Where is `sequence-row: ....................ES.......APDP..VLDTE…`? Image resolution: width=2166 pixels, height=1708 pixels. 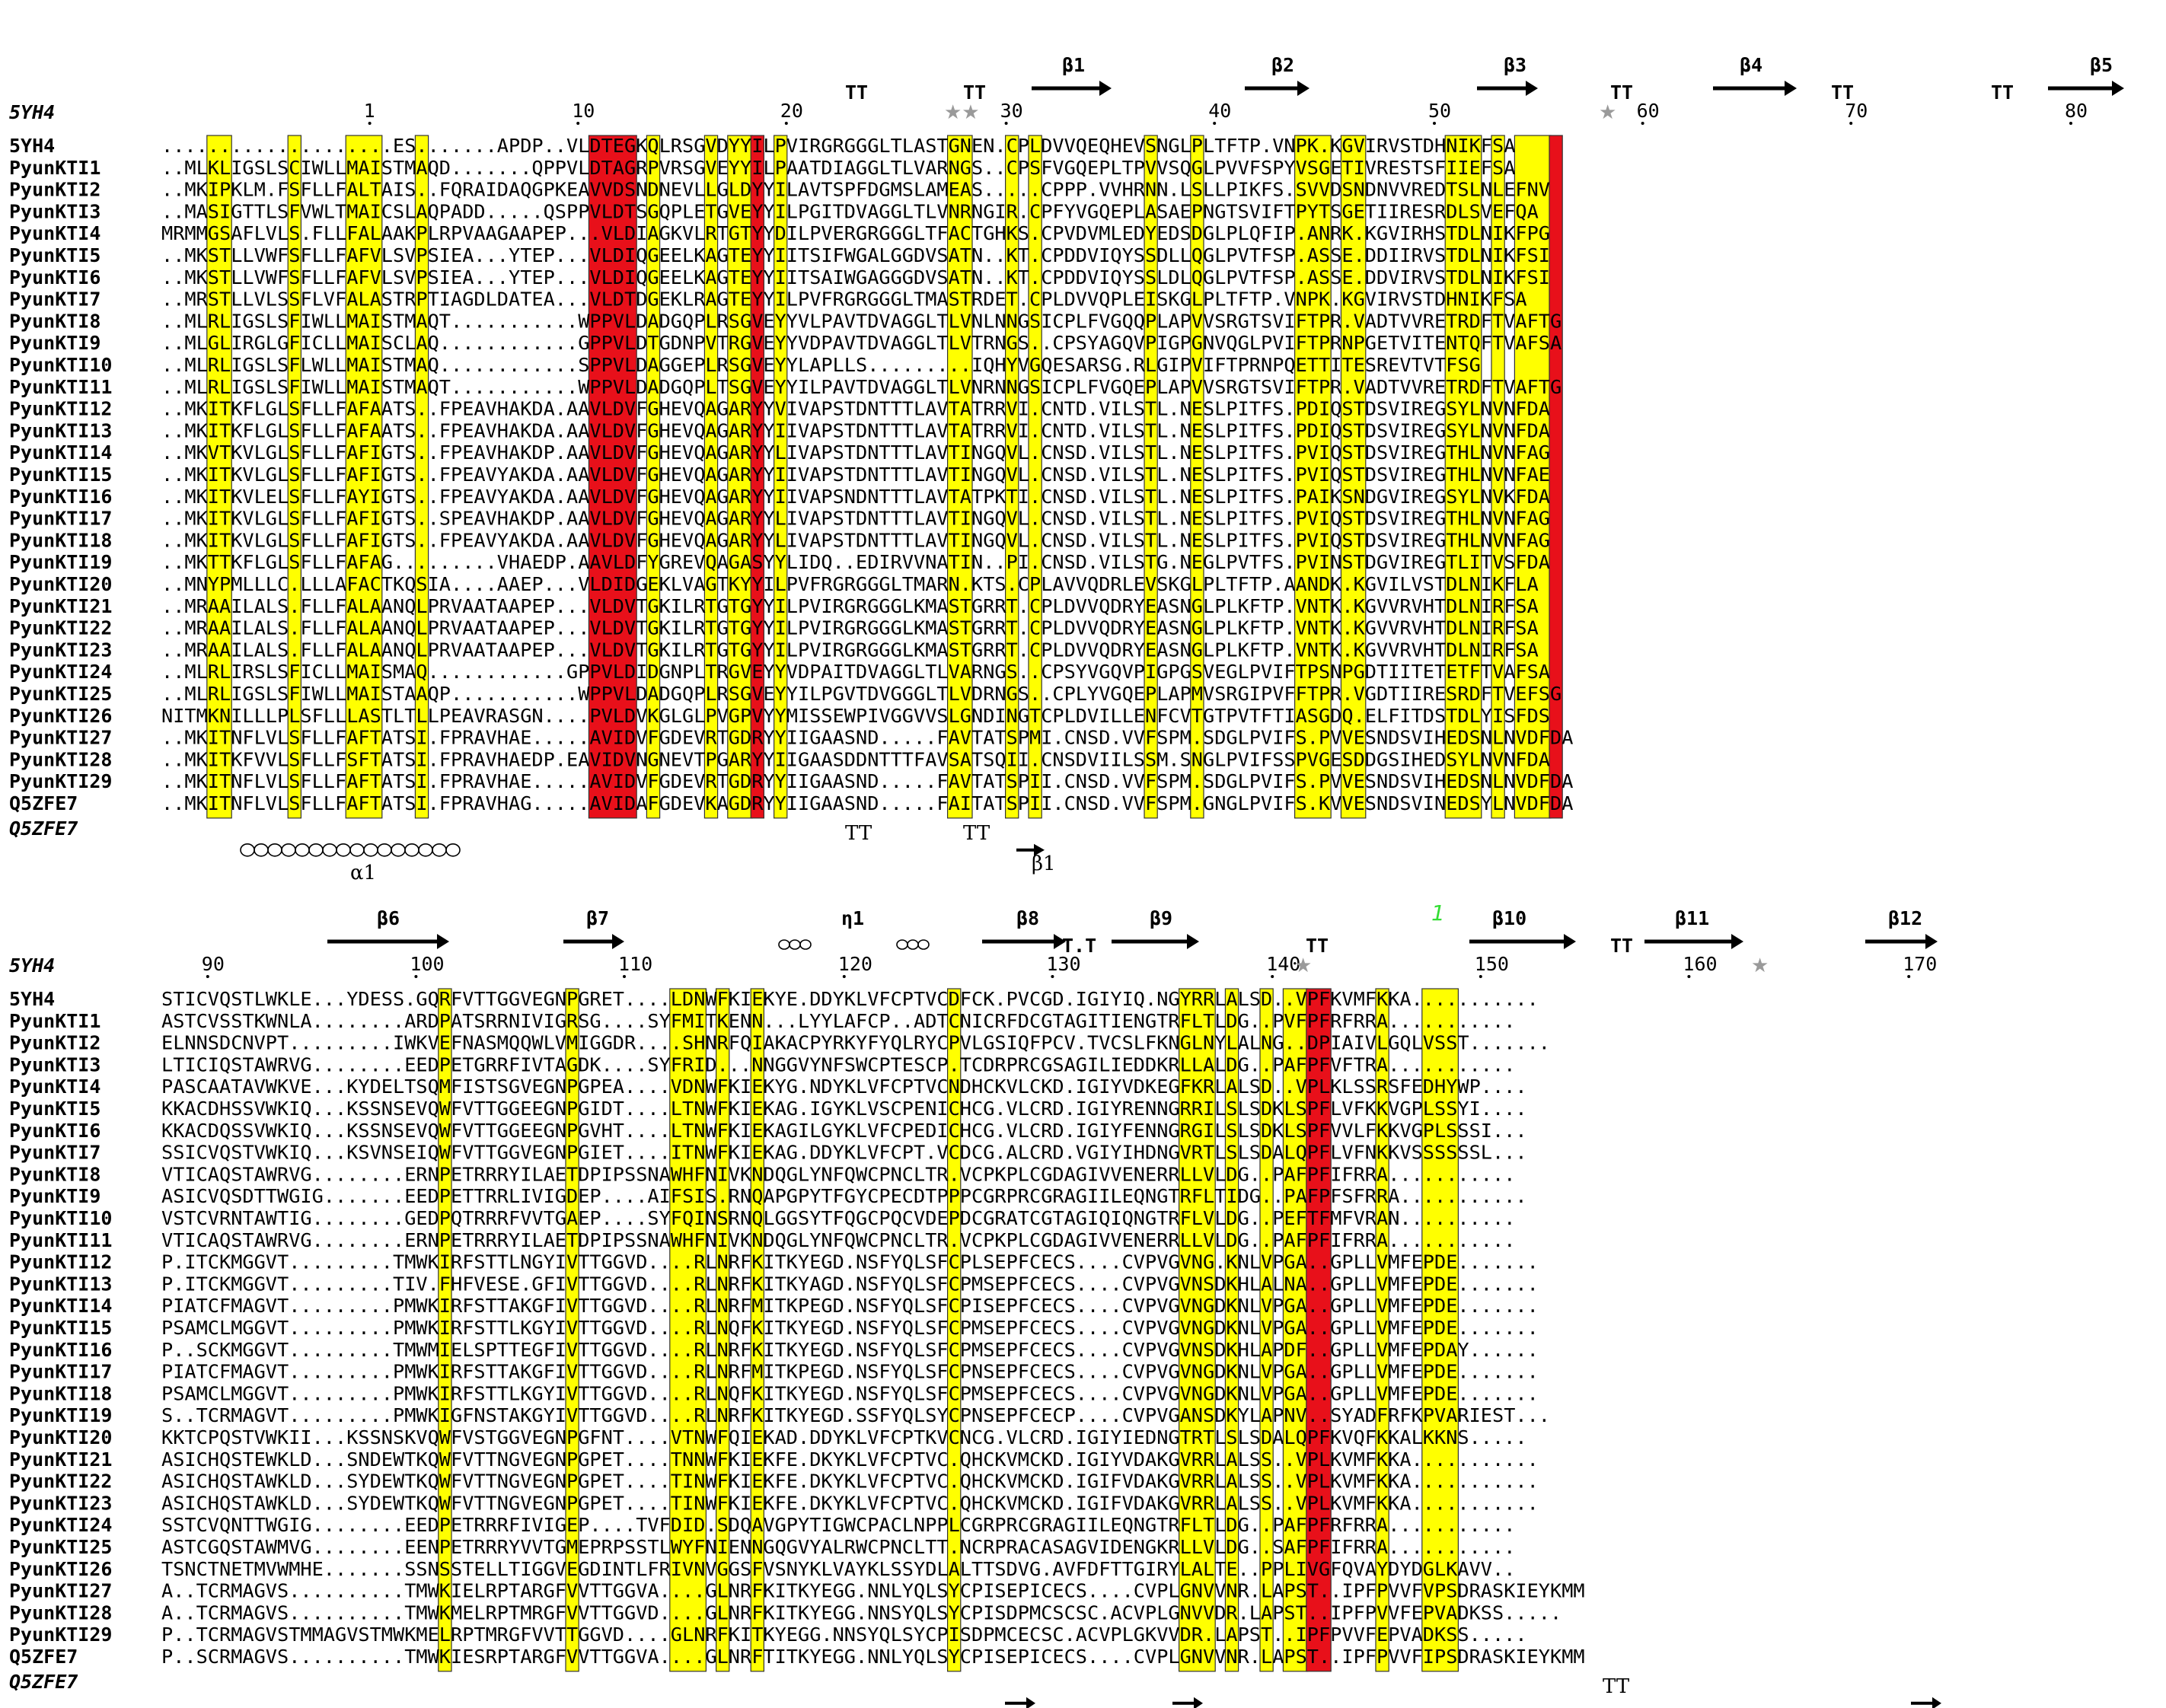
sequence-row: ....................ES.......APDP..VLDTE… is located at coordinates (838, 146).